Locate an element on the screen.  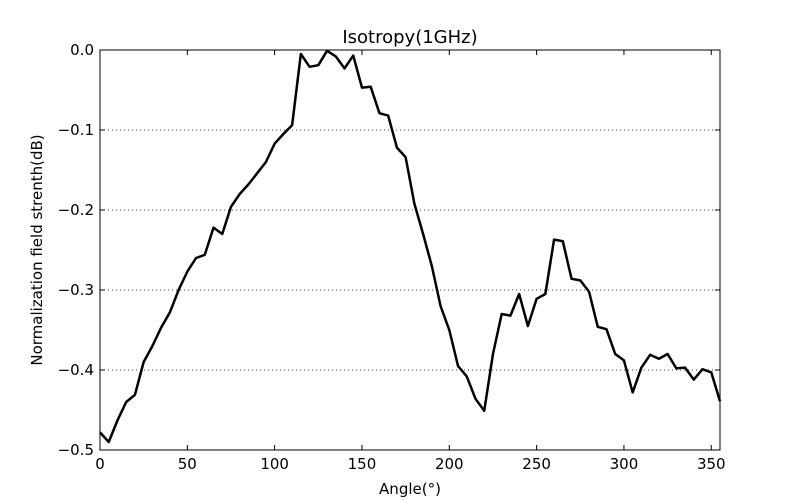
x-tick-label: 350 is located at coordinates (711, 464).